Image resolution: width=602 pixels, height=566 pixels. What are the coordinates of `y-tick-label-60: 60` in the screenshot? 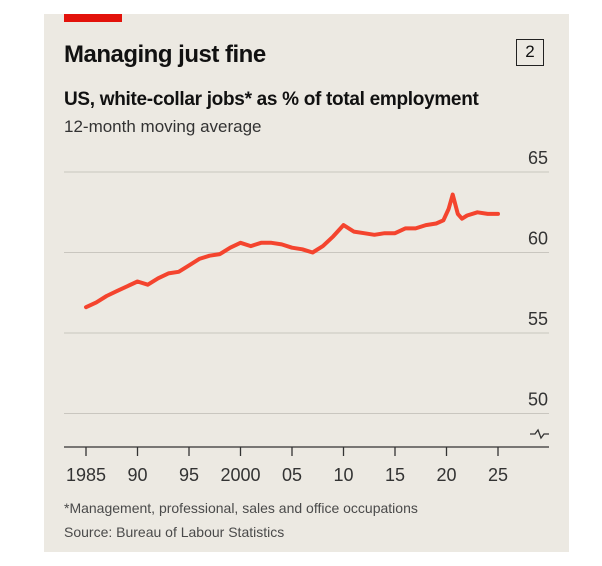 It's located at (538, 239).